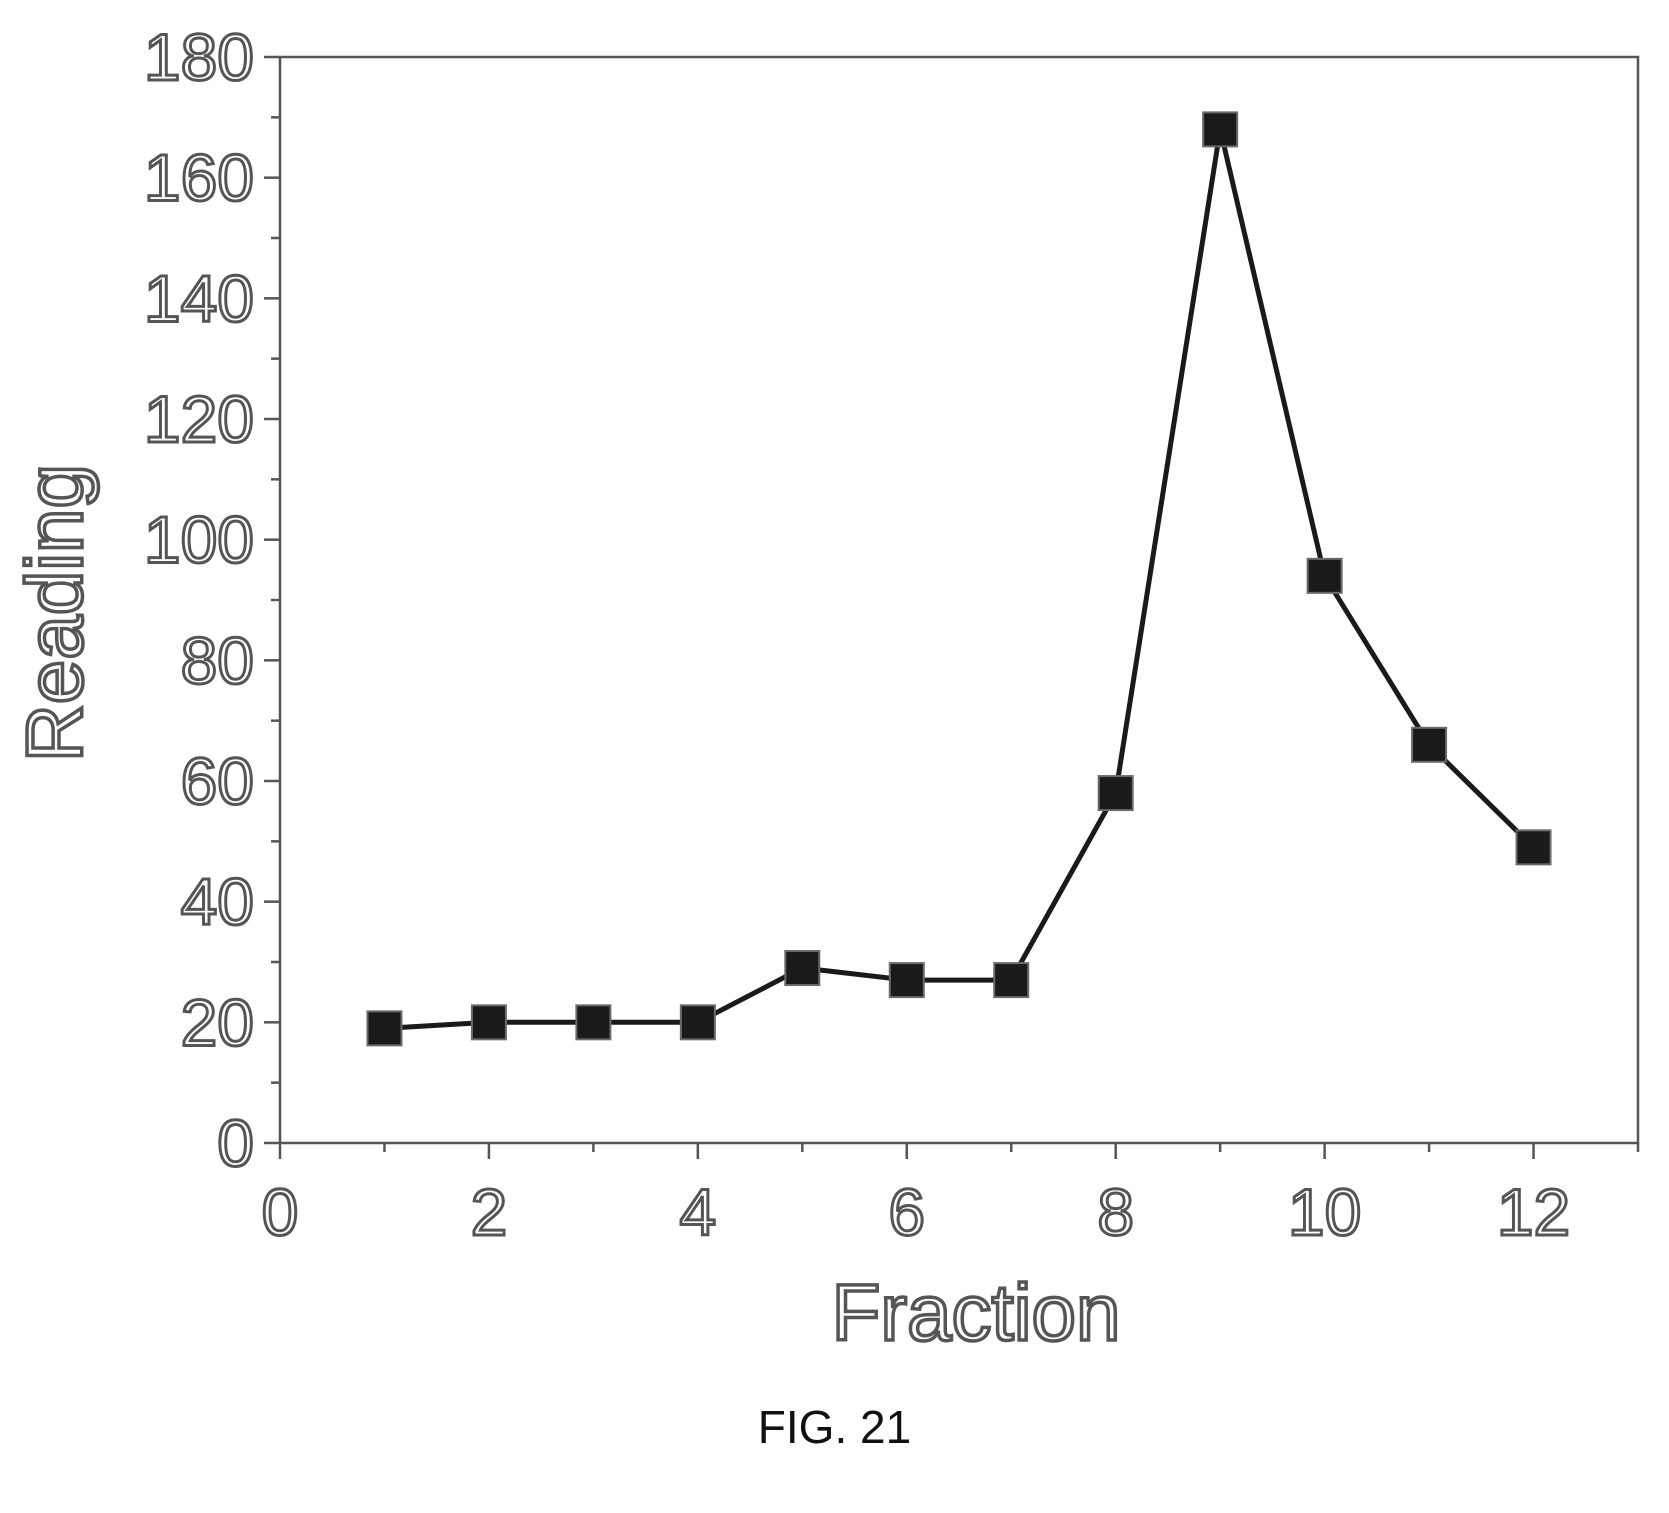 The width and height of the screenshot is (1669, 1513). Describe the element at coordinates (1115, 1212) in the screenshot. I see `x-tick-label: 8` at that location.